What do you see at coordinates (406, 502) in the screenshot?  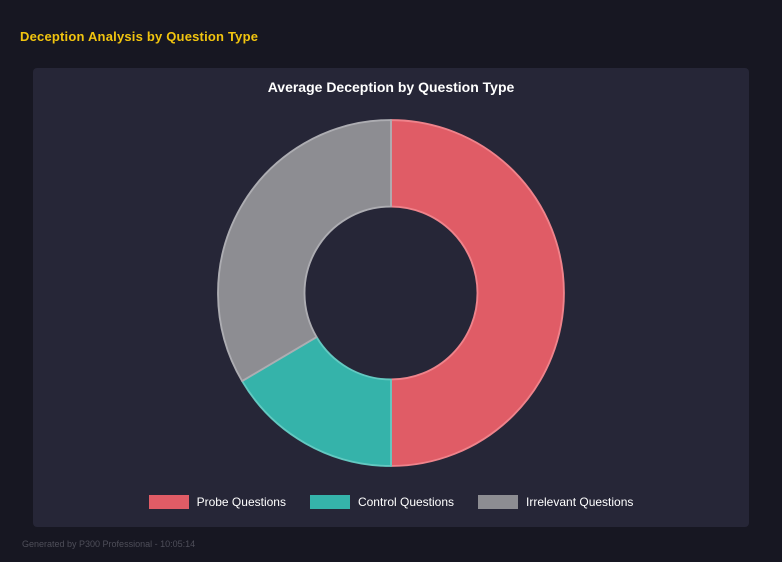 I see `legend-label-control: Control Questions` at bounding box center [406, 502].